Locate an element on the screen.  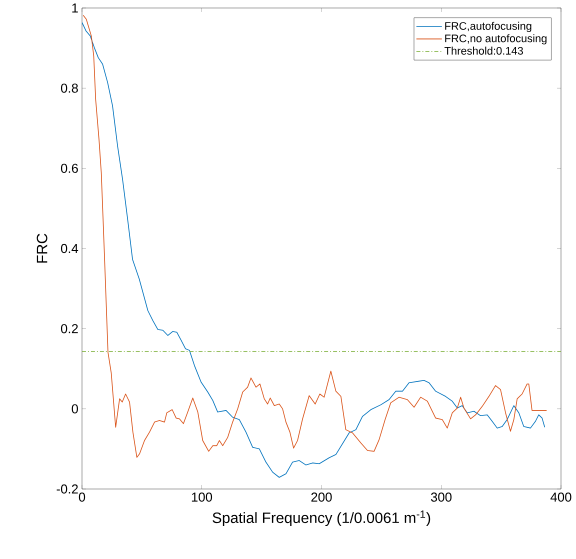
x-tick-label: 0 is located at coordinates (82, 497).